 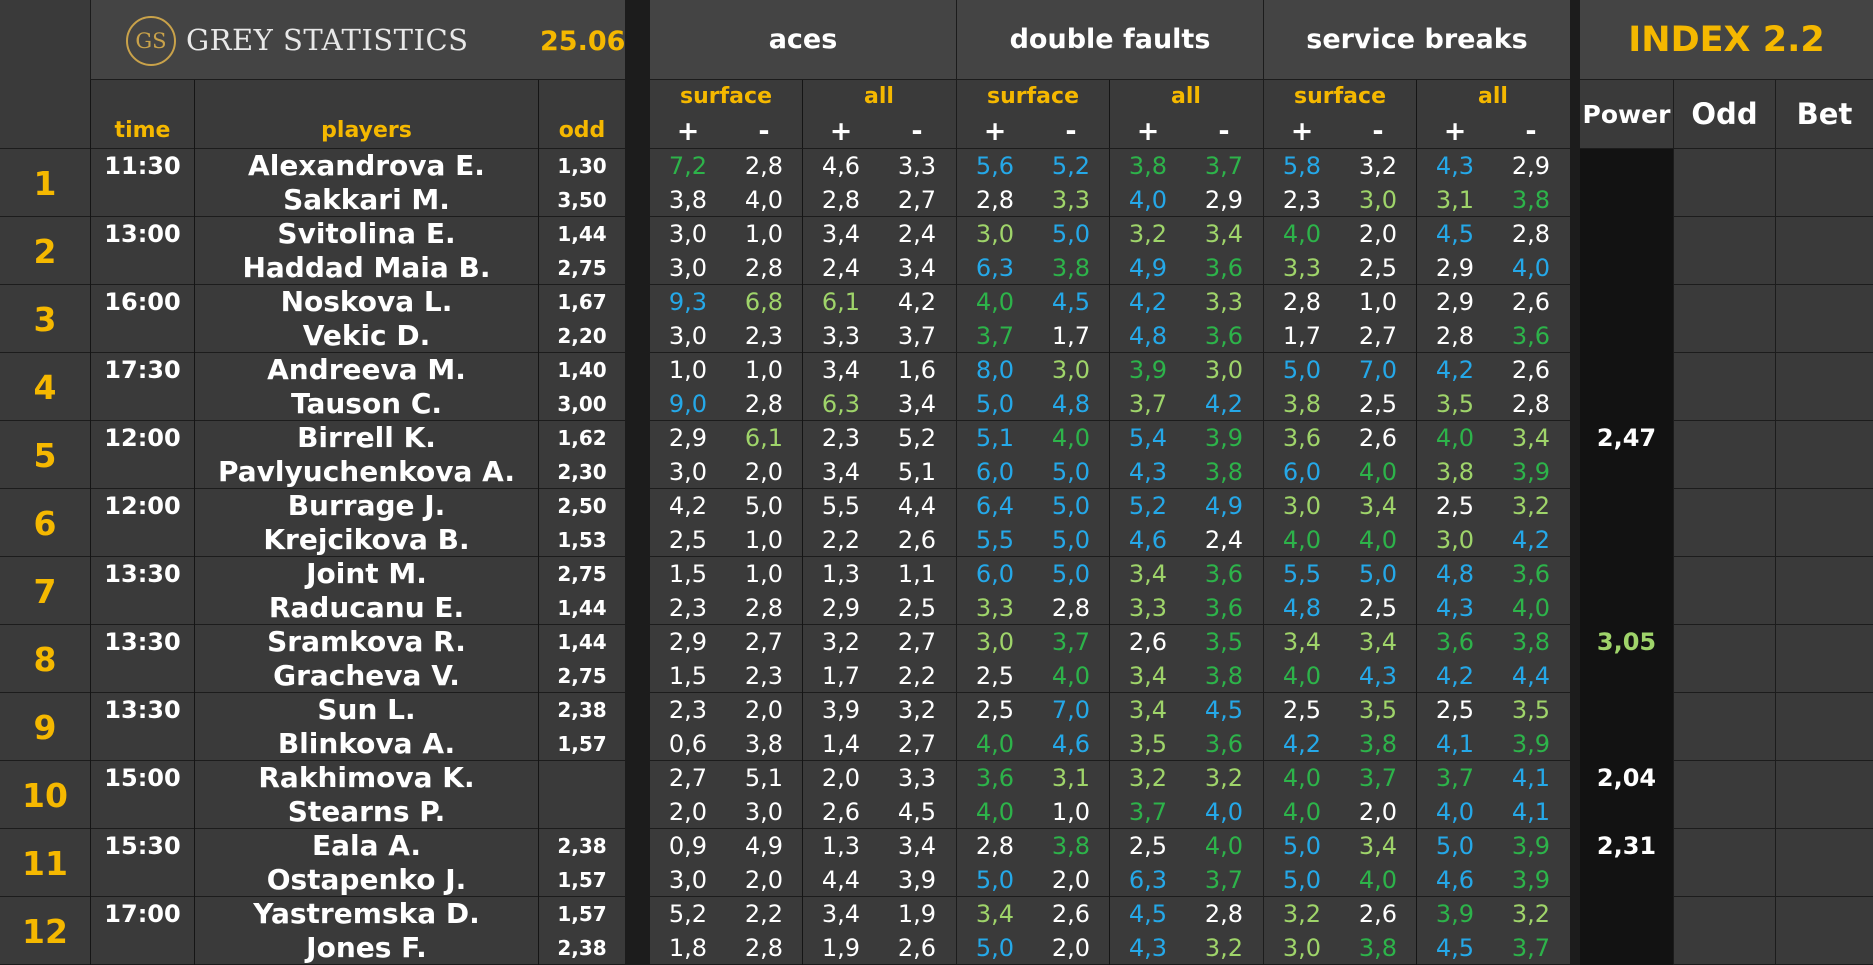 What do you see at coordinates (366, 607) in the screenshot?
I see `player-name: Raducanu E.` at bounding box center [366, 607].